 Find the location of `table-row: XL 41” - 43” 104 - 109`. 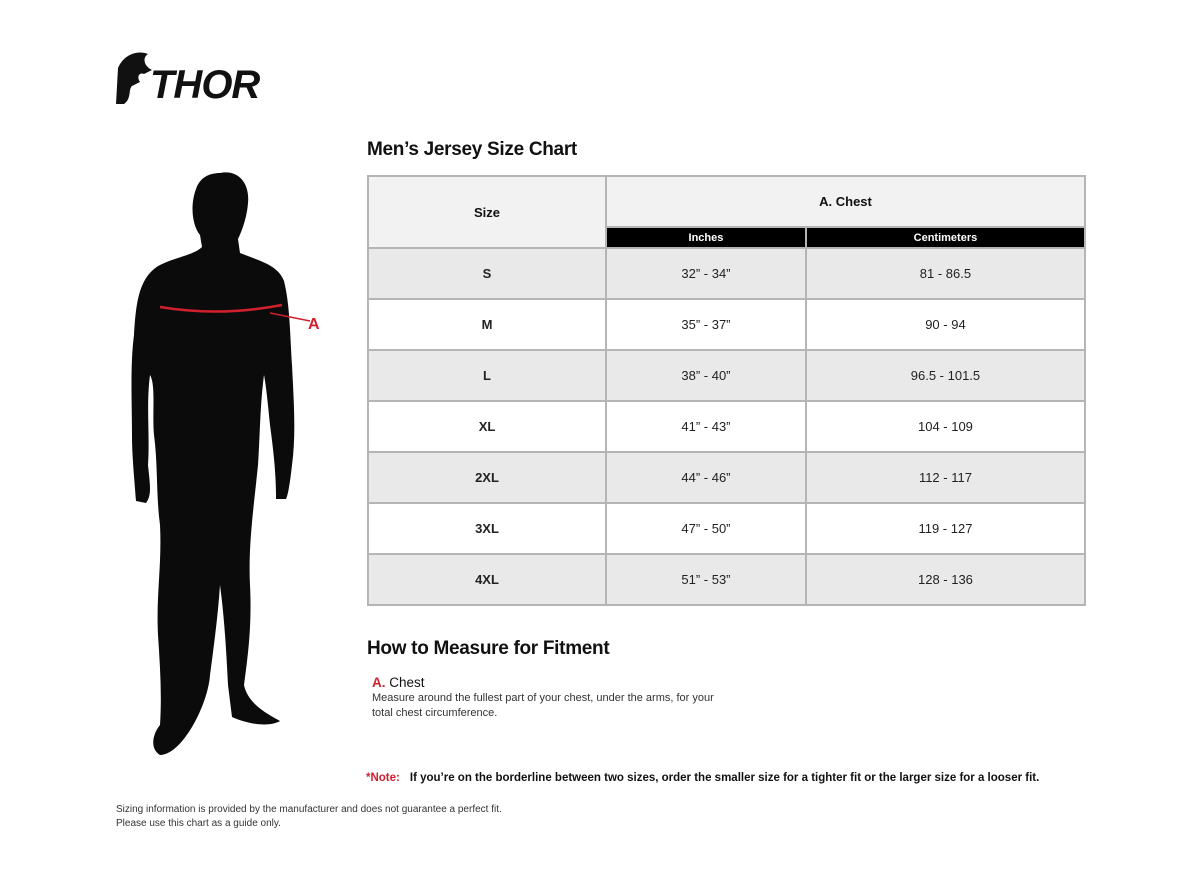

table-row: XL 41” - 43” 104 - 109 is located at coordinates (727, 426).